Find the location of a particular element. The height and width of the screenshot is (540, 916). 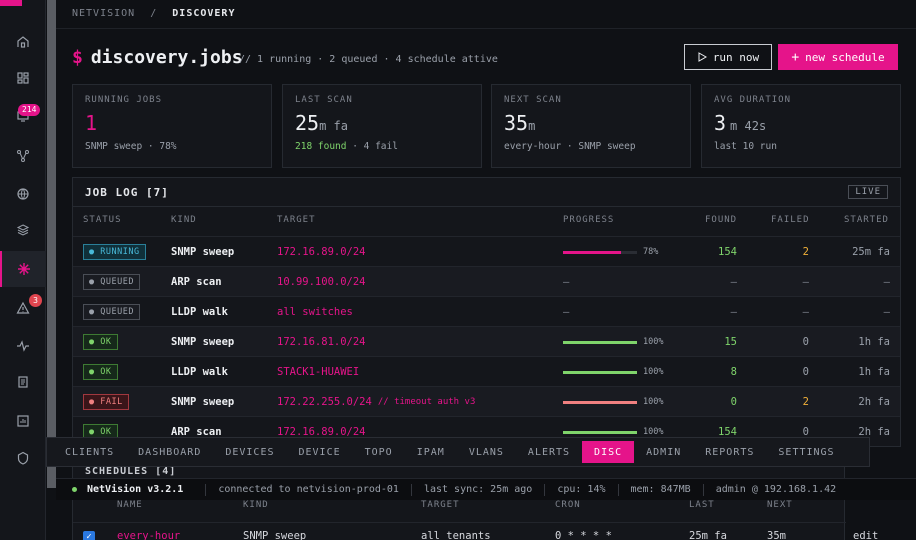

stat-card-last-scan: LAST SCAN 25m fa 218 found · 4 fail is located at coordinates (382, 126).